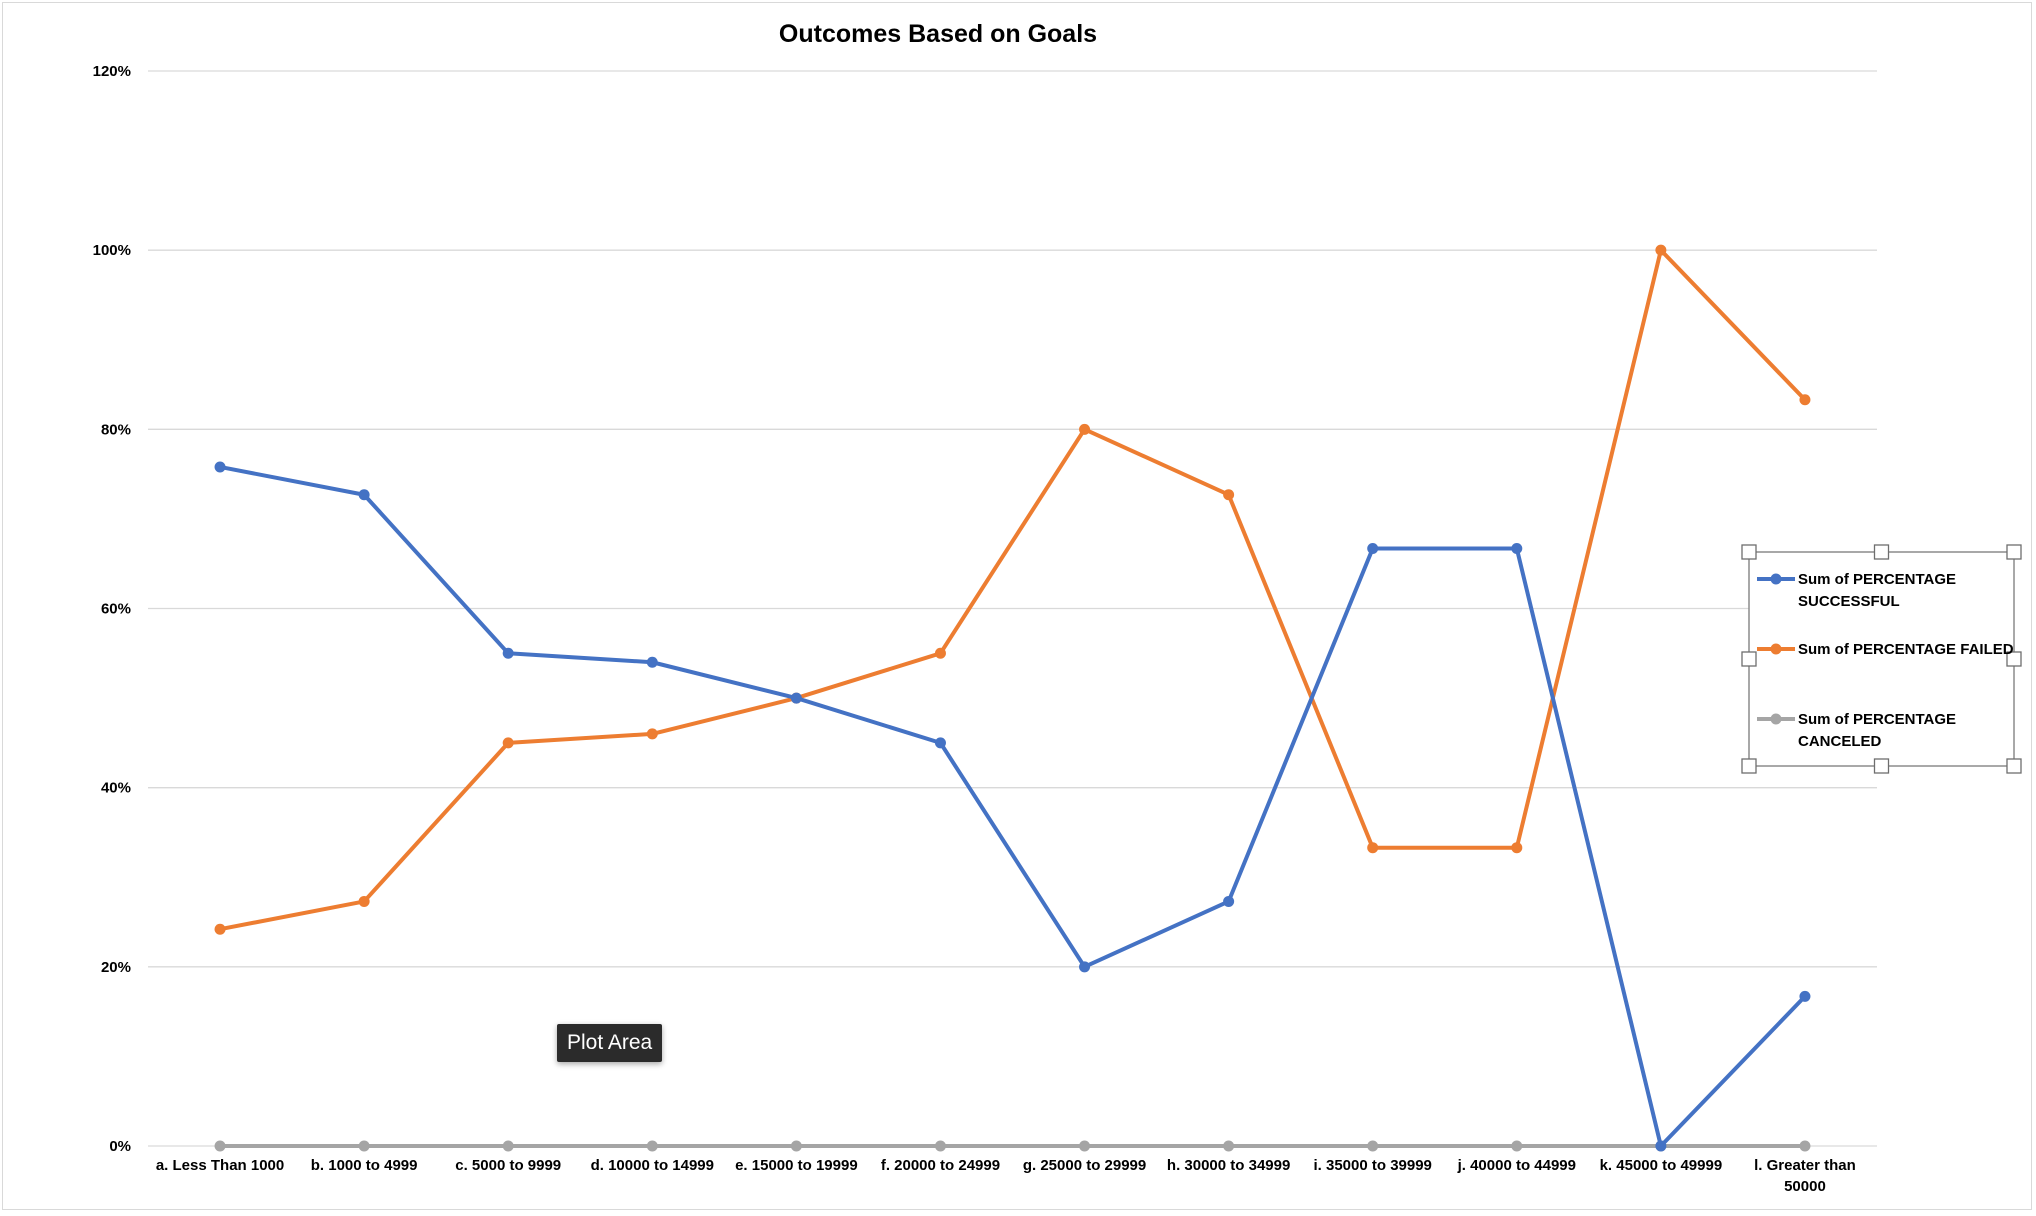  I want to click on y-axis-labels: 0% 20% 40% 60% 80% 100% 120%, so click(112, 609).